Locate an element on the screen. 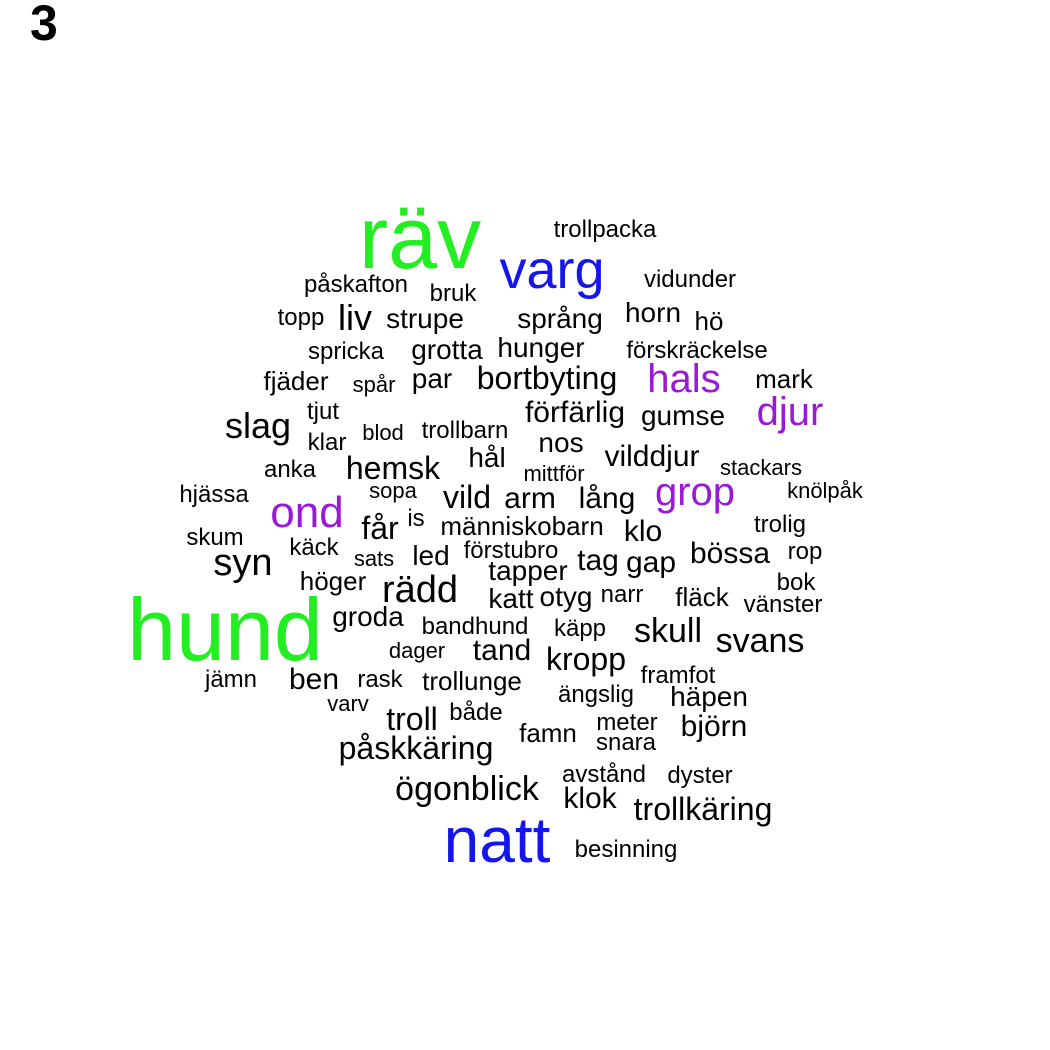 The height and width of the screenshot is (1050, 1050). word-62: rop is located at coordinates (805, 551).